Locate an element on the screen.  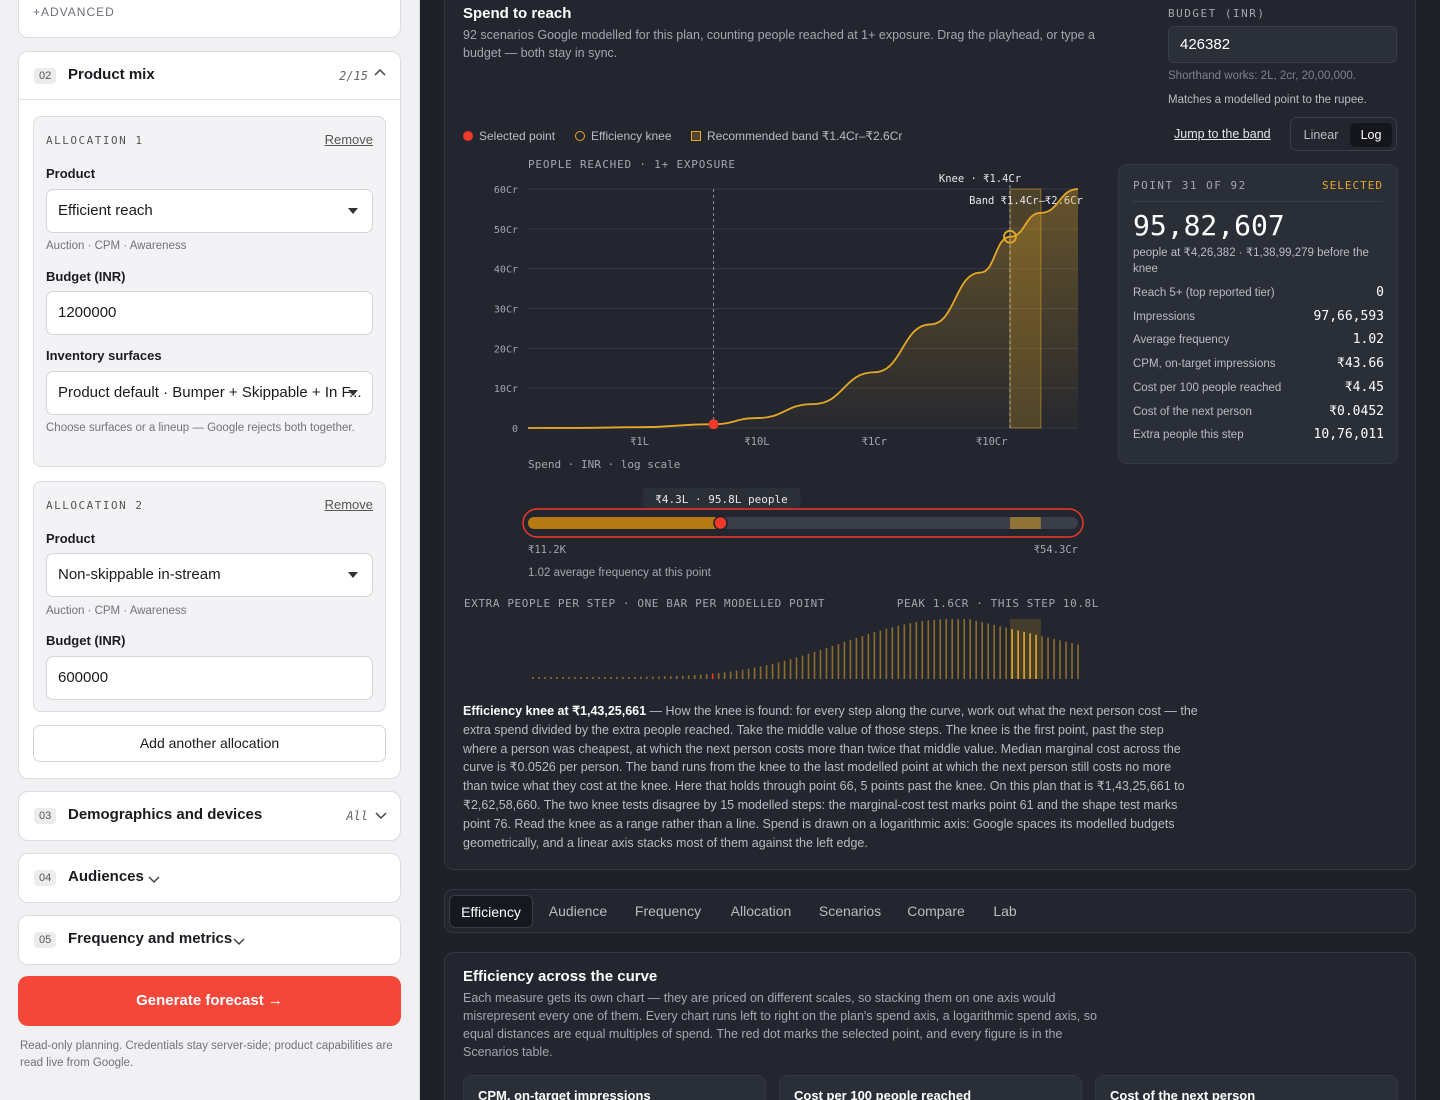
tab-efficiency: Efficiency is located at coordinates (491, 911).